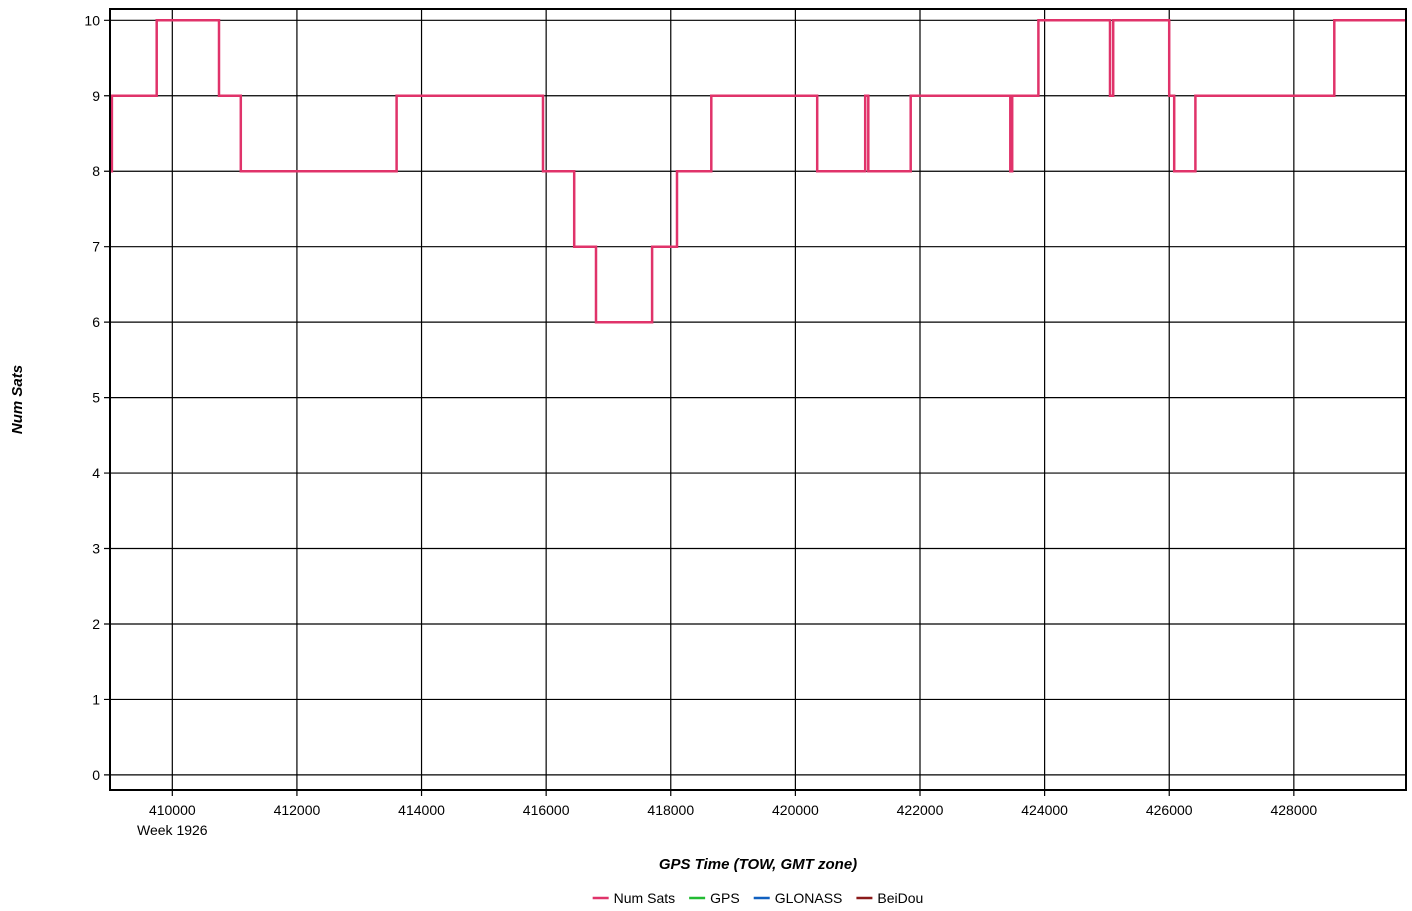  What do you see at coordinates (670, 810) in the screenshot?
I see `x-tick-label: 418000` at bounding box center [670, 810].